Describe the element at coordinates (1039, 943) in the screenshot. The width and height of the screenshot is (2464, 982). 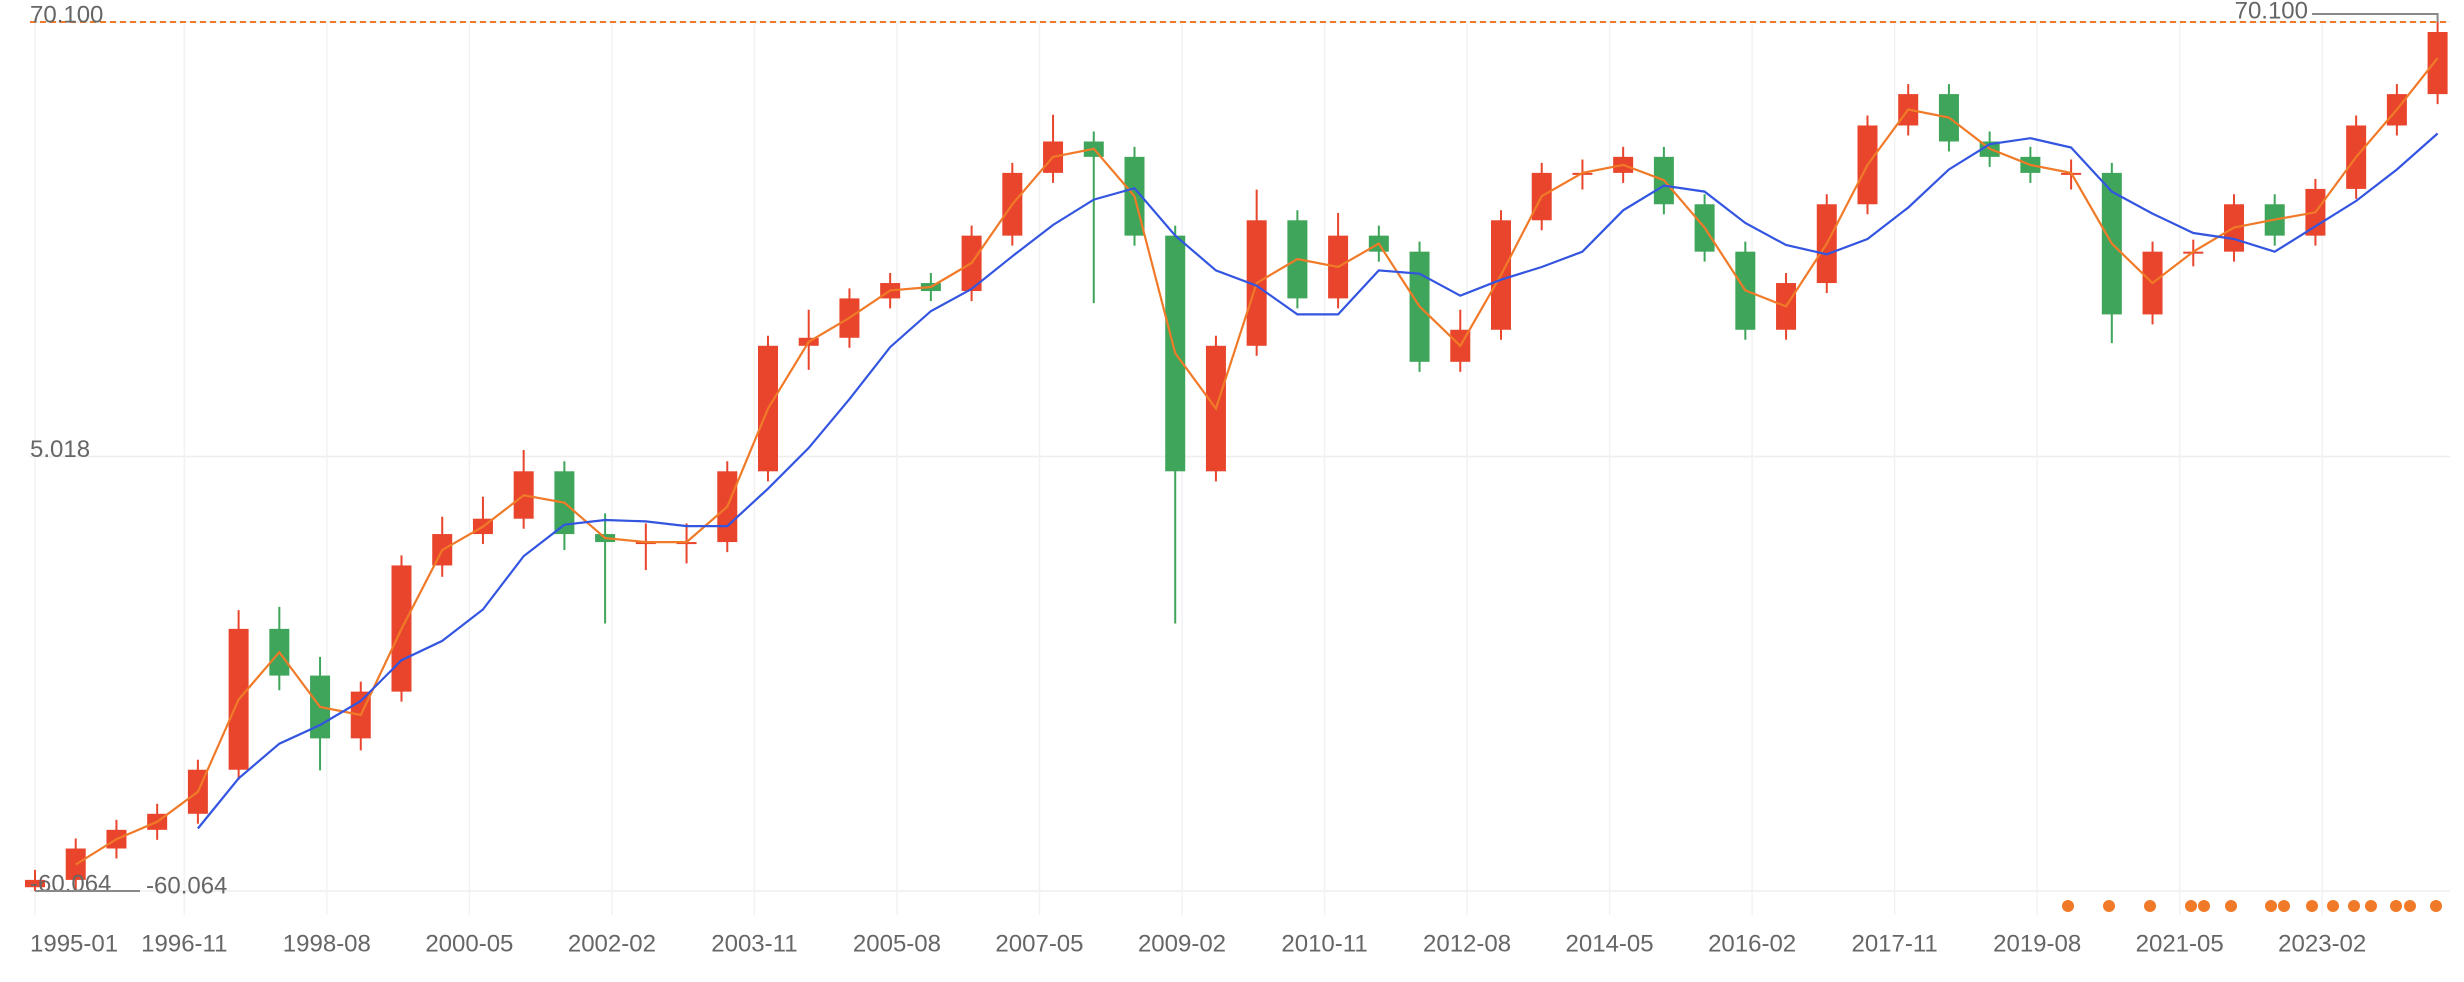
I see `x-tick-label: 2007-05` at that location.